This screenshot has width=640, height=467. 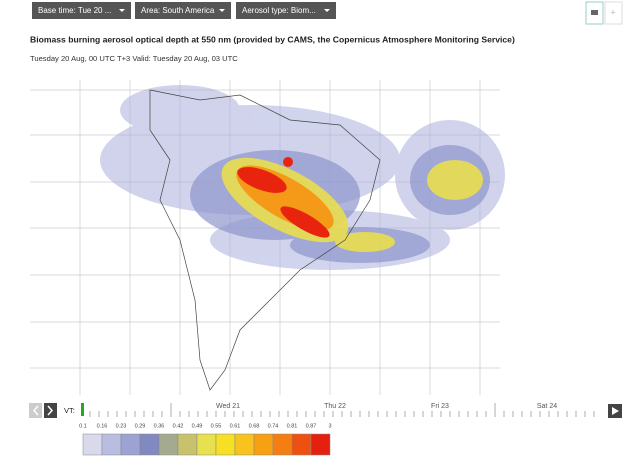 I want to click on plus-icon: +, so click(x=612, y=12).